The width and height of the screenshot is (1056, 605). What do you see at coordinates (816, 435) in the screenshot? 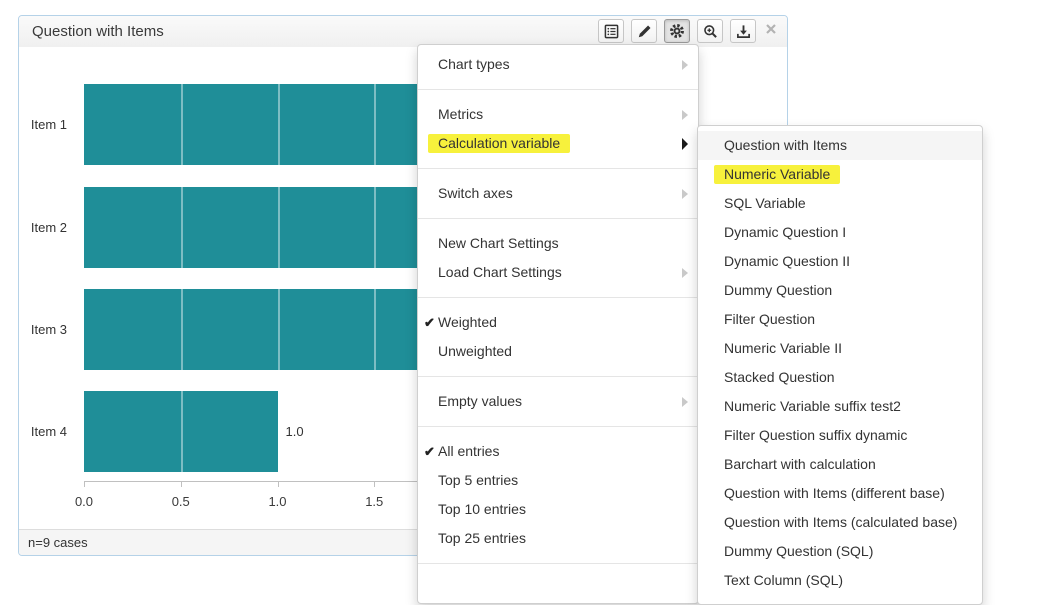
I see `menu-item-label: Filter Question suffix dynamic` at bounding box center [816, 435].